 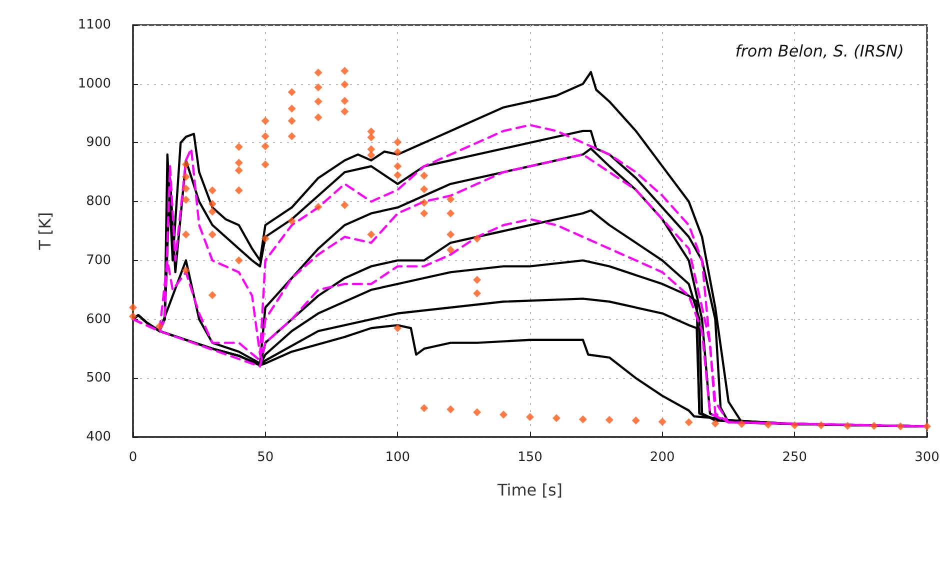 I want to click on x-tick-label: 0, so click(x=133, y=457).